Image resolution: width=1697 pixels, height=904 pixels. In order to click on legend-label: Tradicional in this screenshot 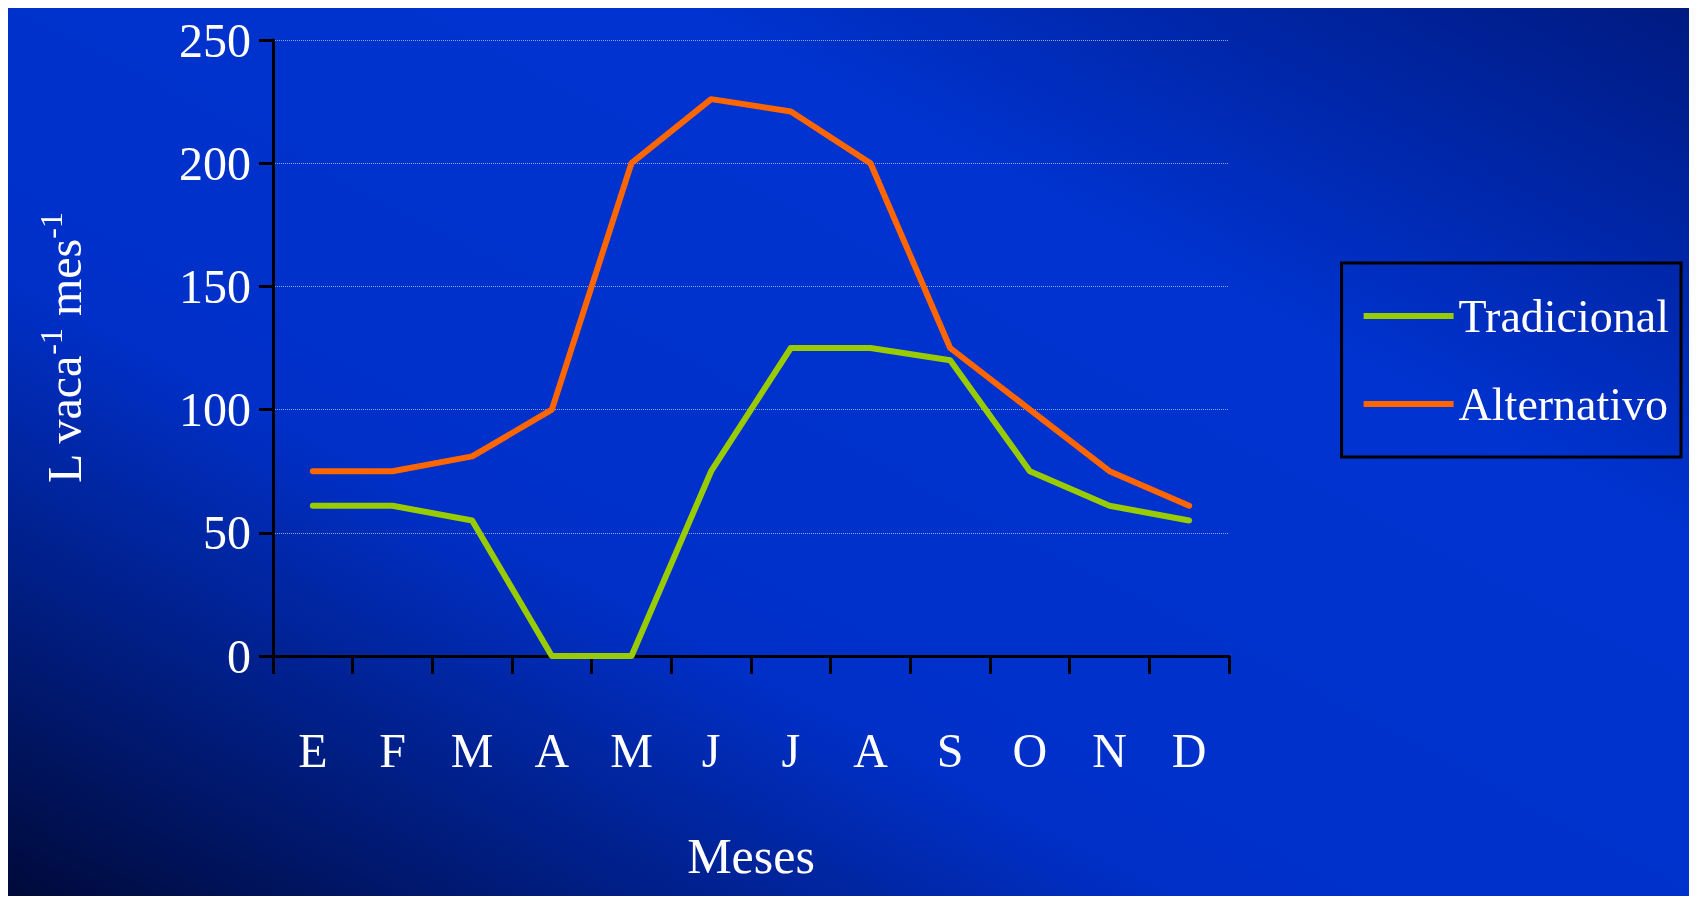, I will do `click(1564, 316)`.